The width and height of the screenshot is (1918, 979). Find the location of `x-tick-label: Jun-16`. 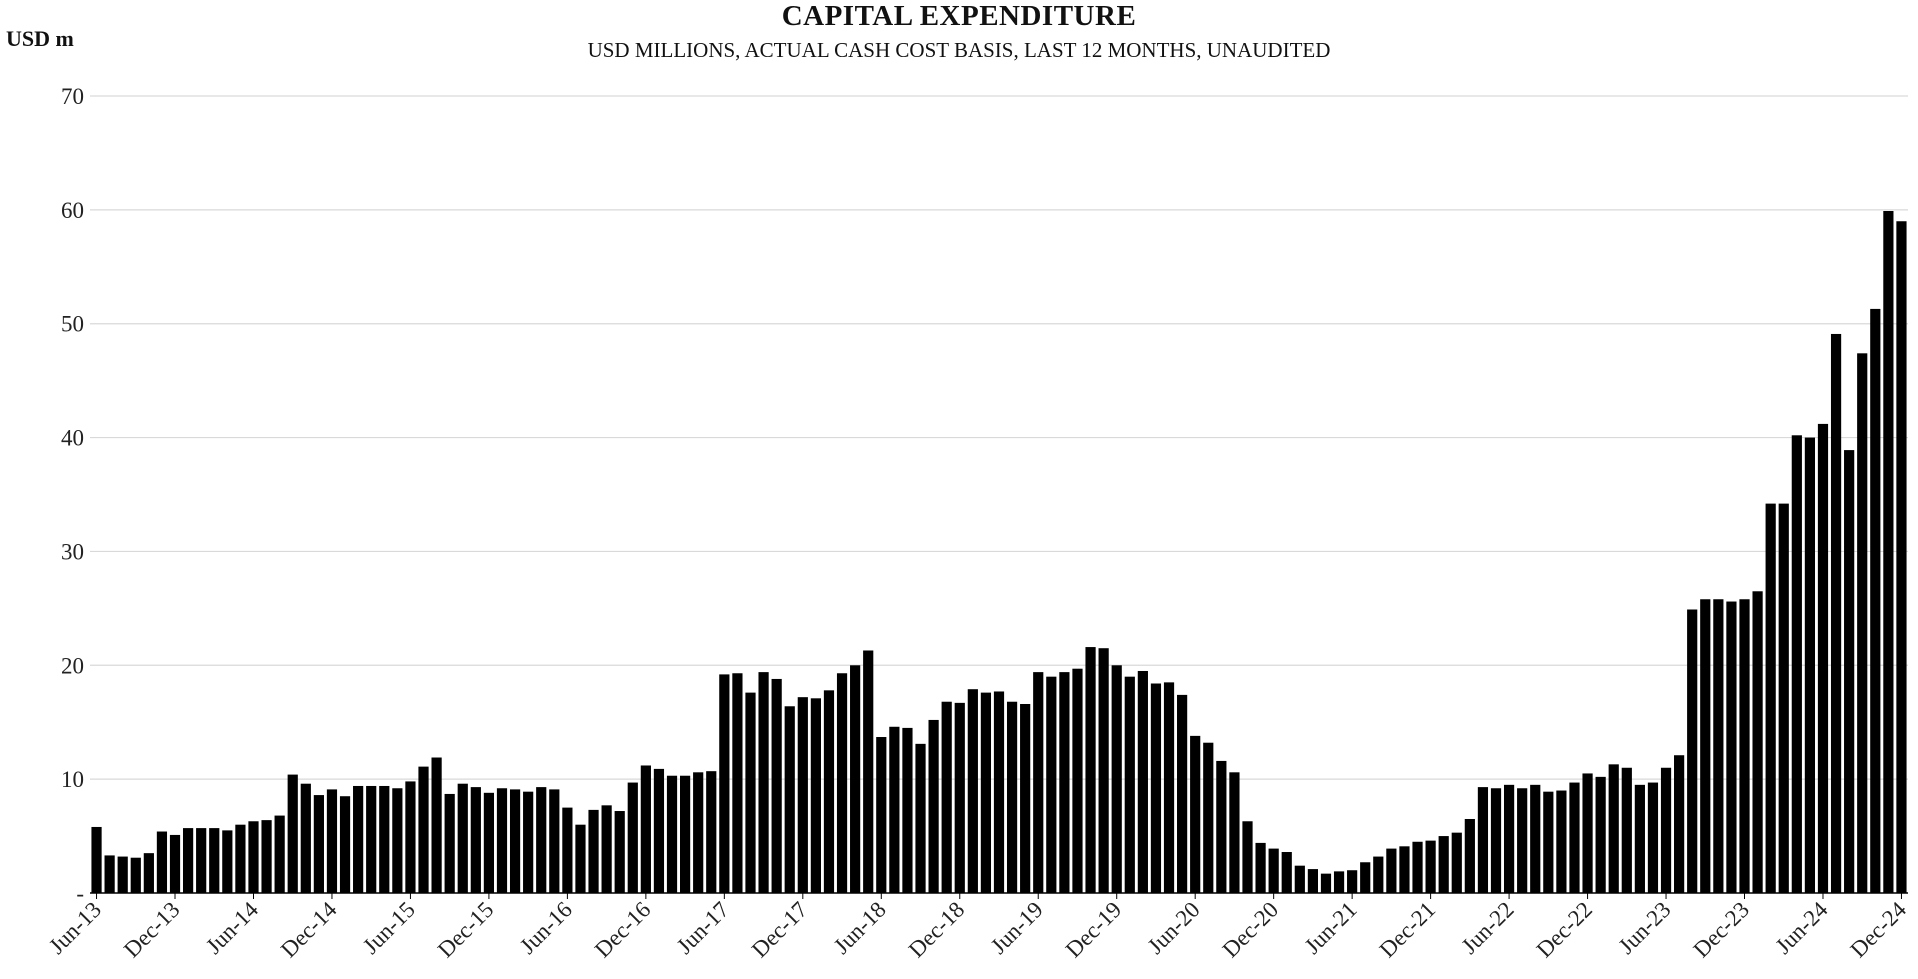

x-tick-label: Jun-16 is located at coordinates (546, 928).